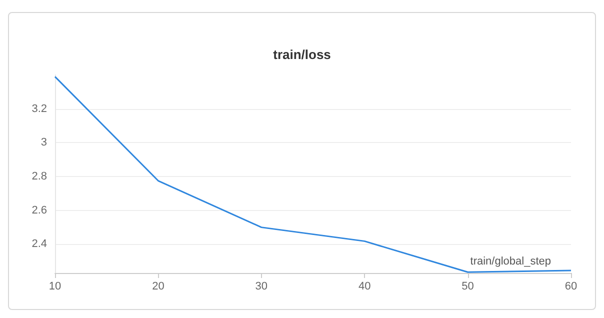 The width and height of the screenshot is (604, 318). I want to click on x-tick-label: 20, so click(158, 286).